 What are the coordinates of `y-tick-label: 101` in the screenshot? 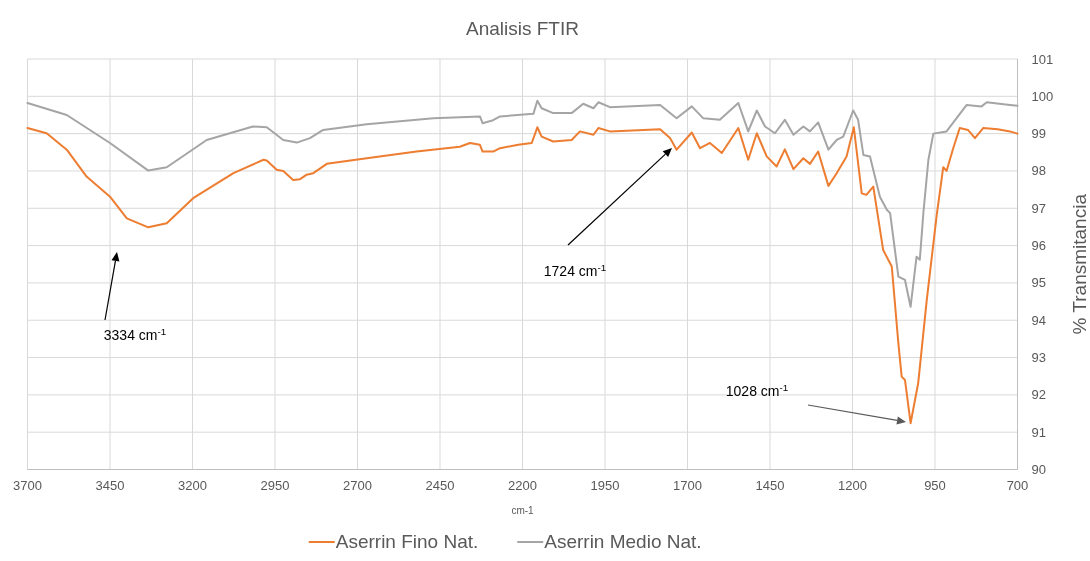 It's located at (1042, 59).